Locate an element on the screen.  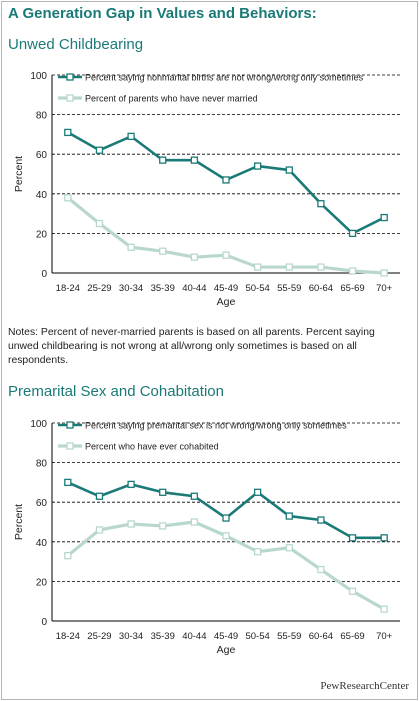
chart2-x-tick-label: 18-24 is located at coordinates (68, 636).